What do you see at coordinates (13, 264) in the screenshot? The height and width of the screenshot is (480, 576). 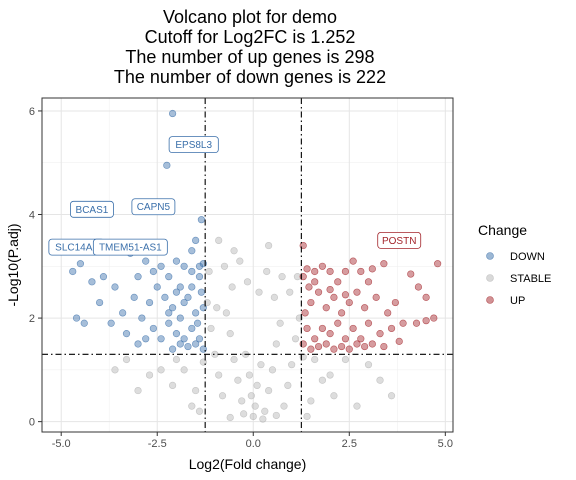 I see `y-axis-label: -Log10(P.adj)` at bounding box center [13, 264].